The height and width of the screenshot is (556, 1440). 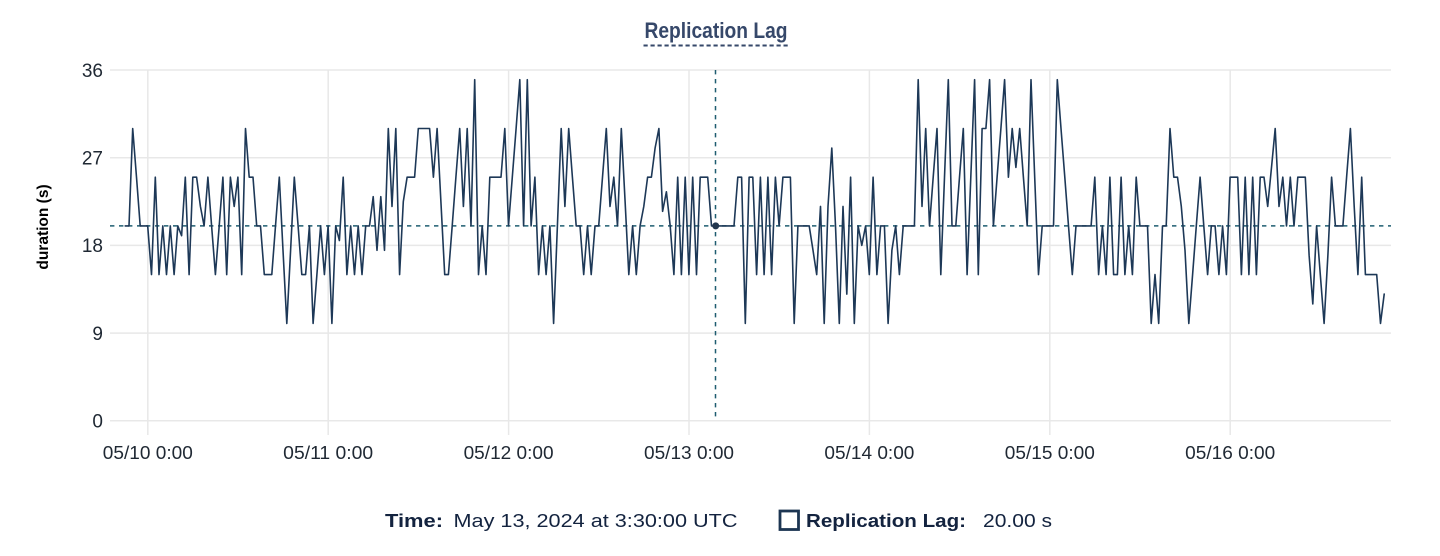 What do you see at coordinates (148, 453) in the screenshot?
I see `svg-text: 05/10 0:00` at bounding box center [148, 453].